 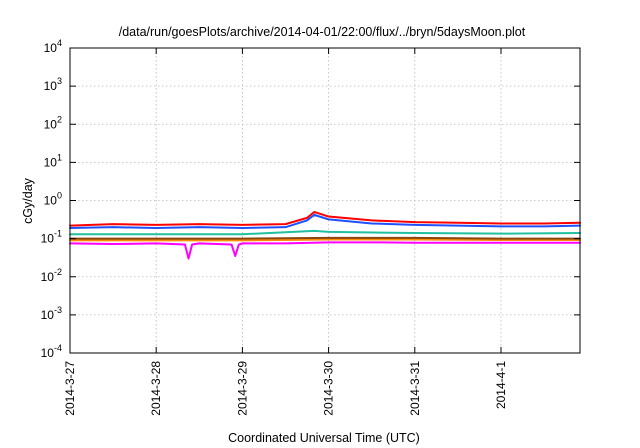 I want to click on series-group, so click(x=325, y=235).